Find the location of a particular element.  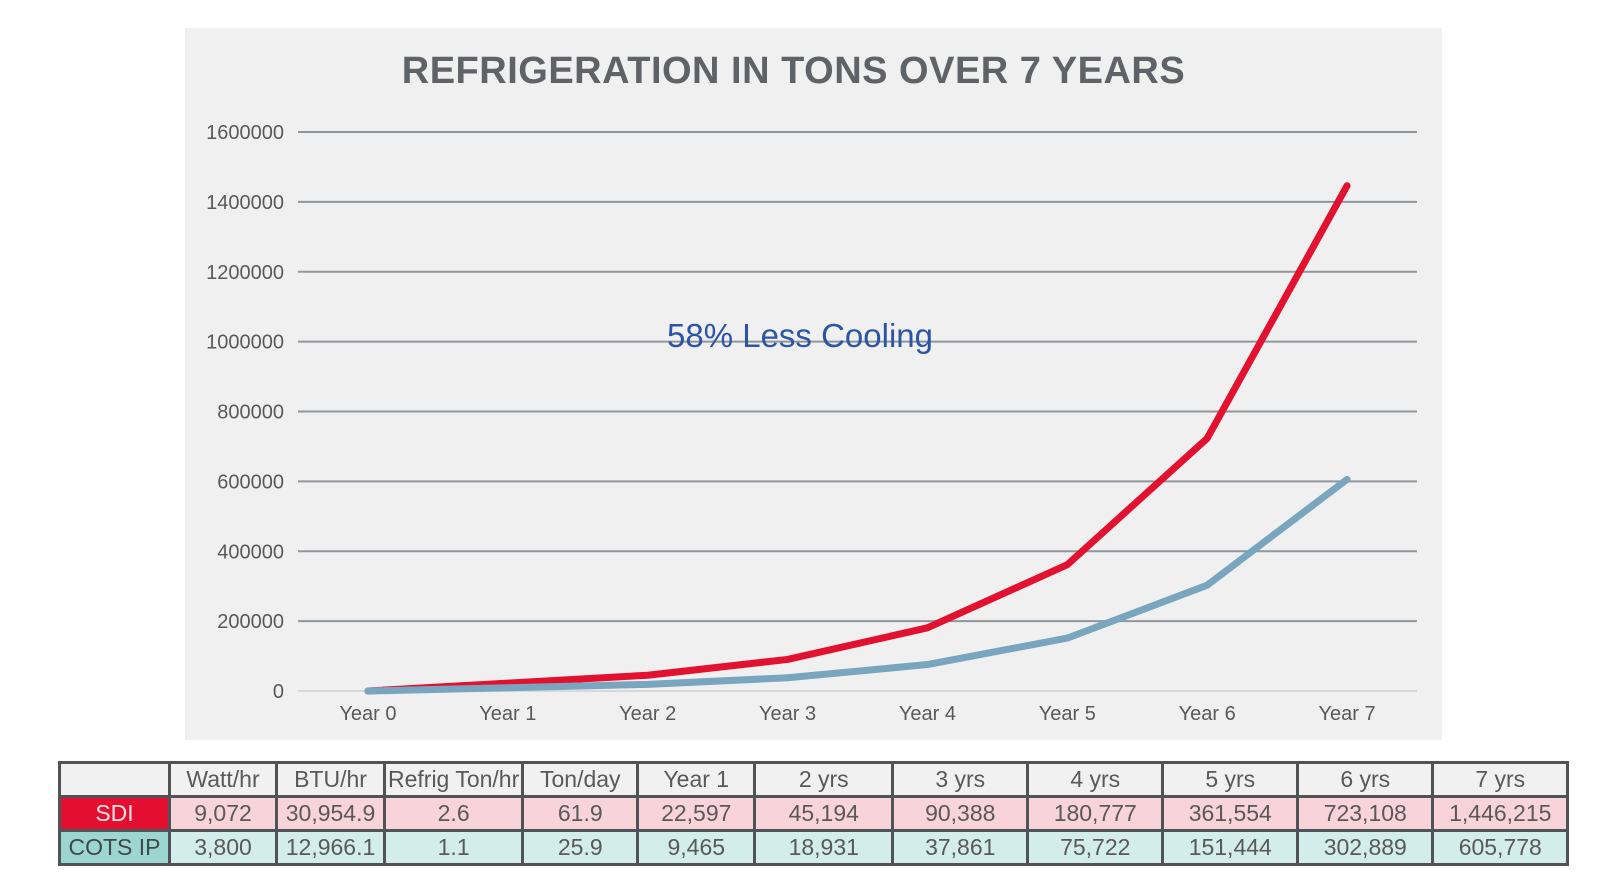

column-header: 3 yrs is located at coordinates (960, 779).